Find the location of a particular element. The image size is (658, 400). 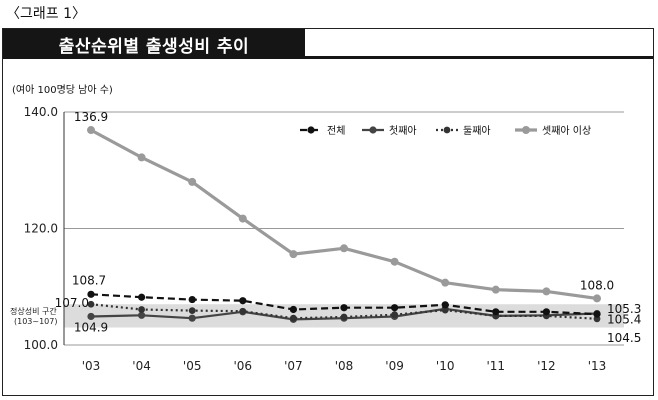

data-label: 108.7 is located at coordinates (89, 280).